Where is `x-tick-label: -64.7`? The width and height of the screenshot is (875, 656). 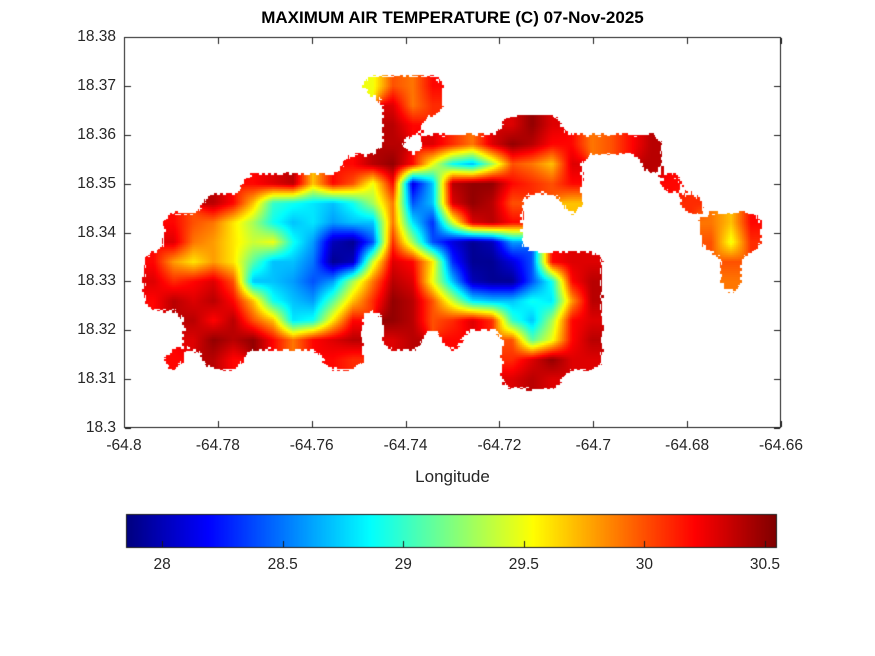 x-tick-label: -64.7 is located at coordinates (593, 445).